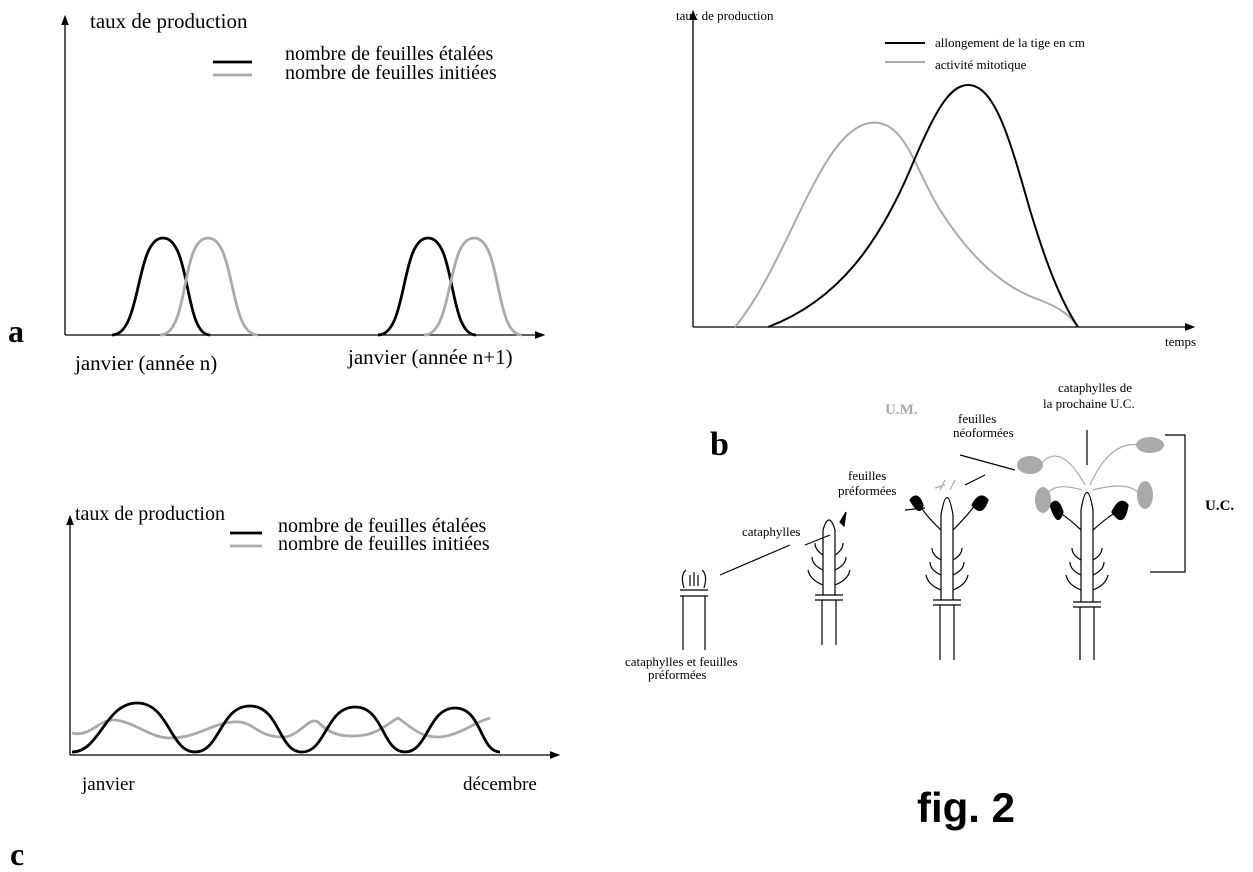 This screenshot has width=1253, height=872. I want to click on label: la prochaine U.C., so click(1089, 403).